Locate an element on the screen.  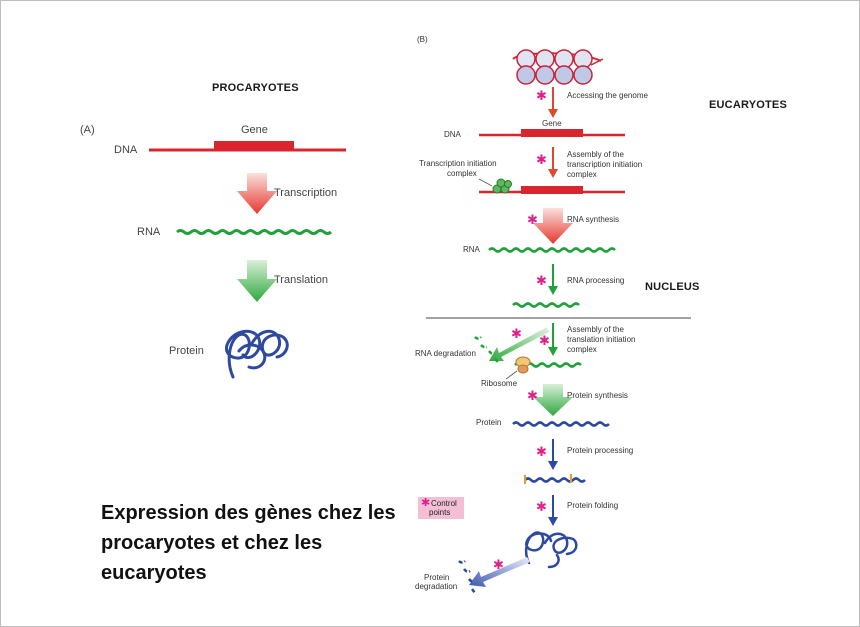
legend-label-1: Control is located at coordinates (444, 503).